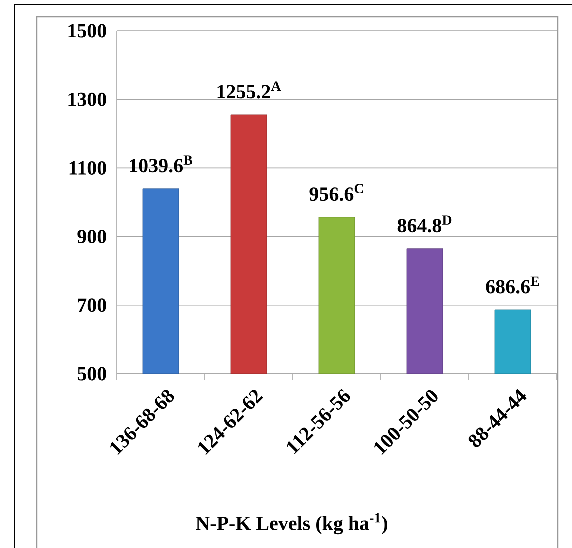 Image resolution: width=572 pixels, height=548 pixels. I want to click on y-tick-label: 900, so click(92, 237).